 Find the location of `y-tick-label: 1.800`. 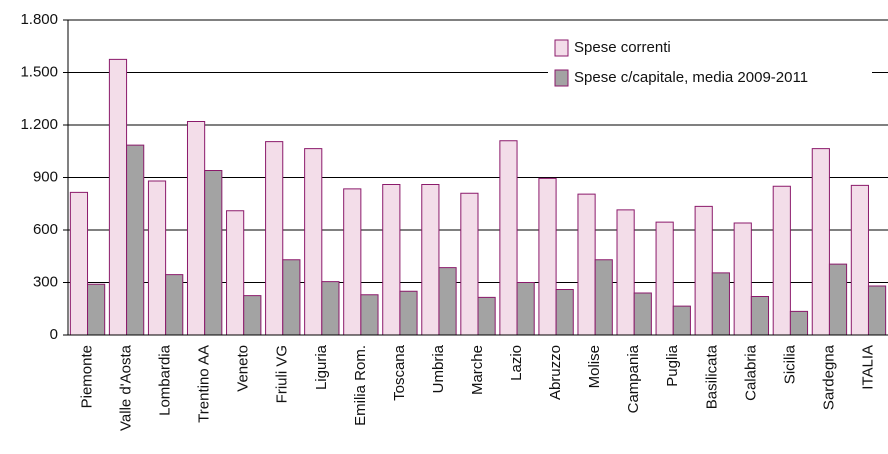

y-tick-label: 1.800 is located at coordinates (39, 19).